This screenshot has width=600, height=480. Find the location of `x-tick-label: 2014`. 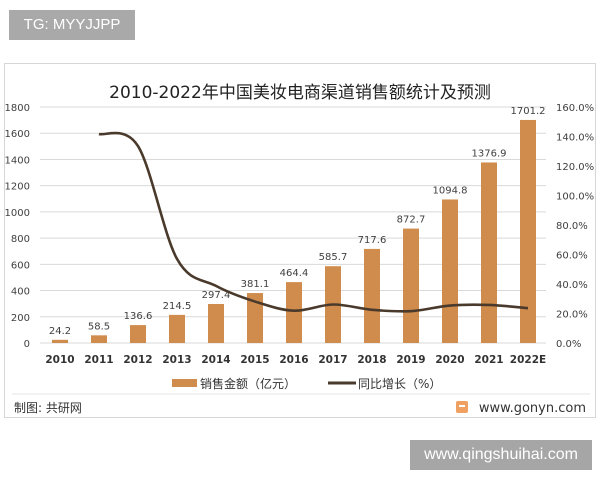

x-tick-label: 2014 is located at coordinates (215, 360).